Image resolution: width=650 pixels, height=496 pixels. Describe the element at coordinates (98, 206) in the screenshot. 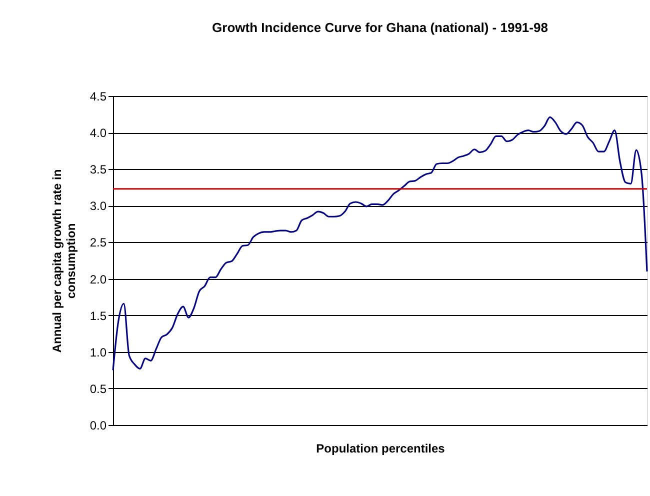

I see `y-tick-label: 3.0` at that location.